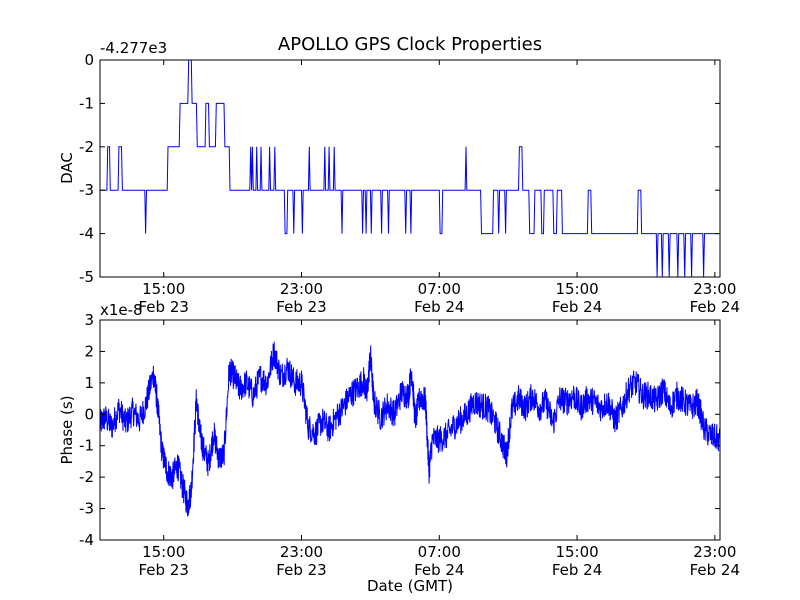 The height and width of the screenshot is (600, 800). What do you see at coordinates (86, 446) in the screenshot?
I see `phase-ytick-label: -1` at bounding box center [86, 446].